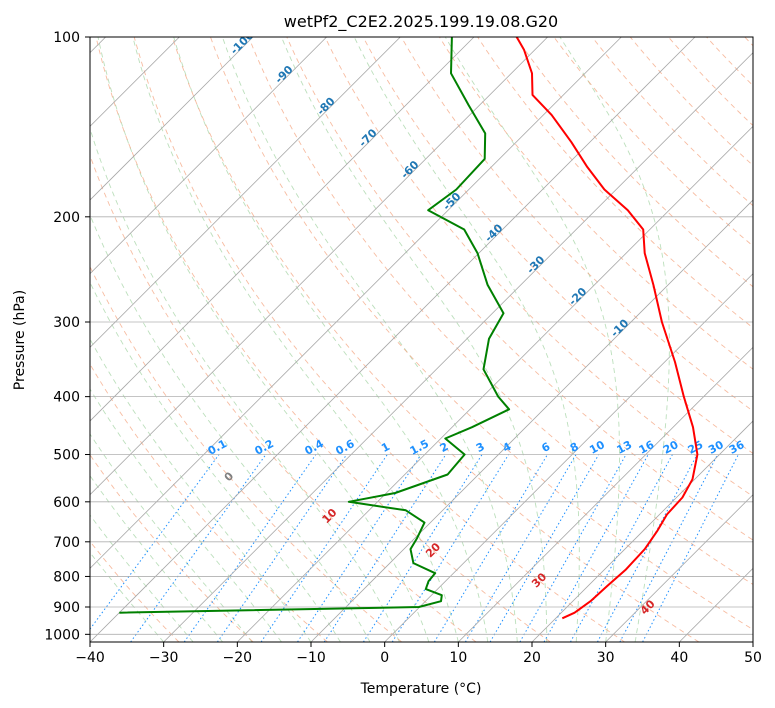  What do you see at coordinates (679, 658) in the screenshot?
I see `x-tick-label: 40` at bounding box center [679, 658].